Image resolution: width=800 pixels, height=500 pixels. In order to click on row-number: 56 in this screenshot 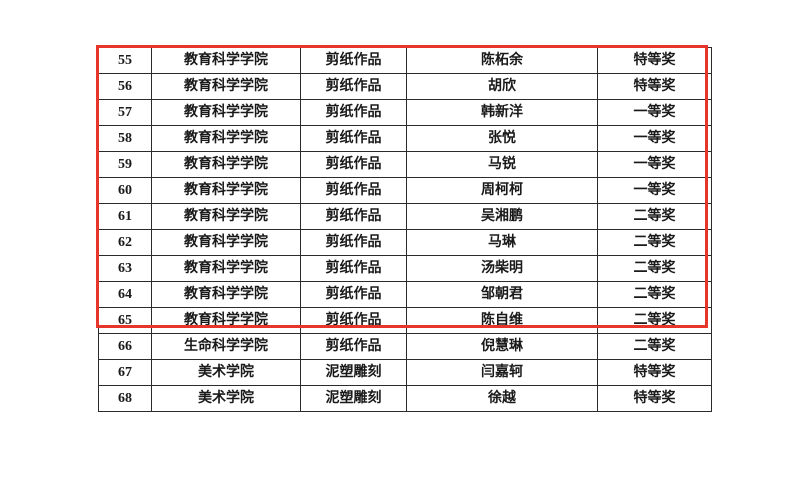, I will do `click(125, 86)`.